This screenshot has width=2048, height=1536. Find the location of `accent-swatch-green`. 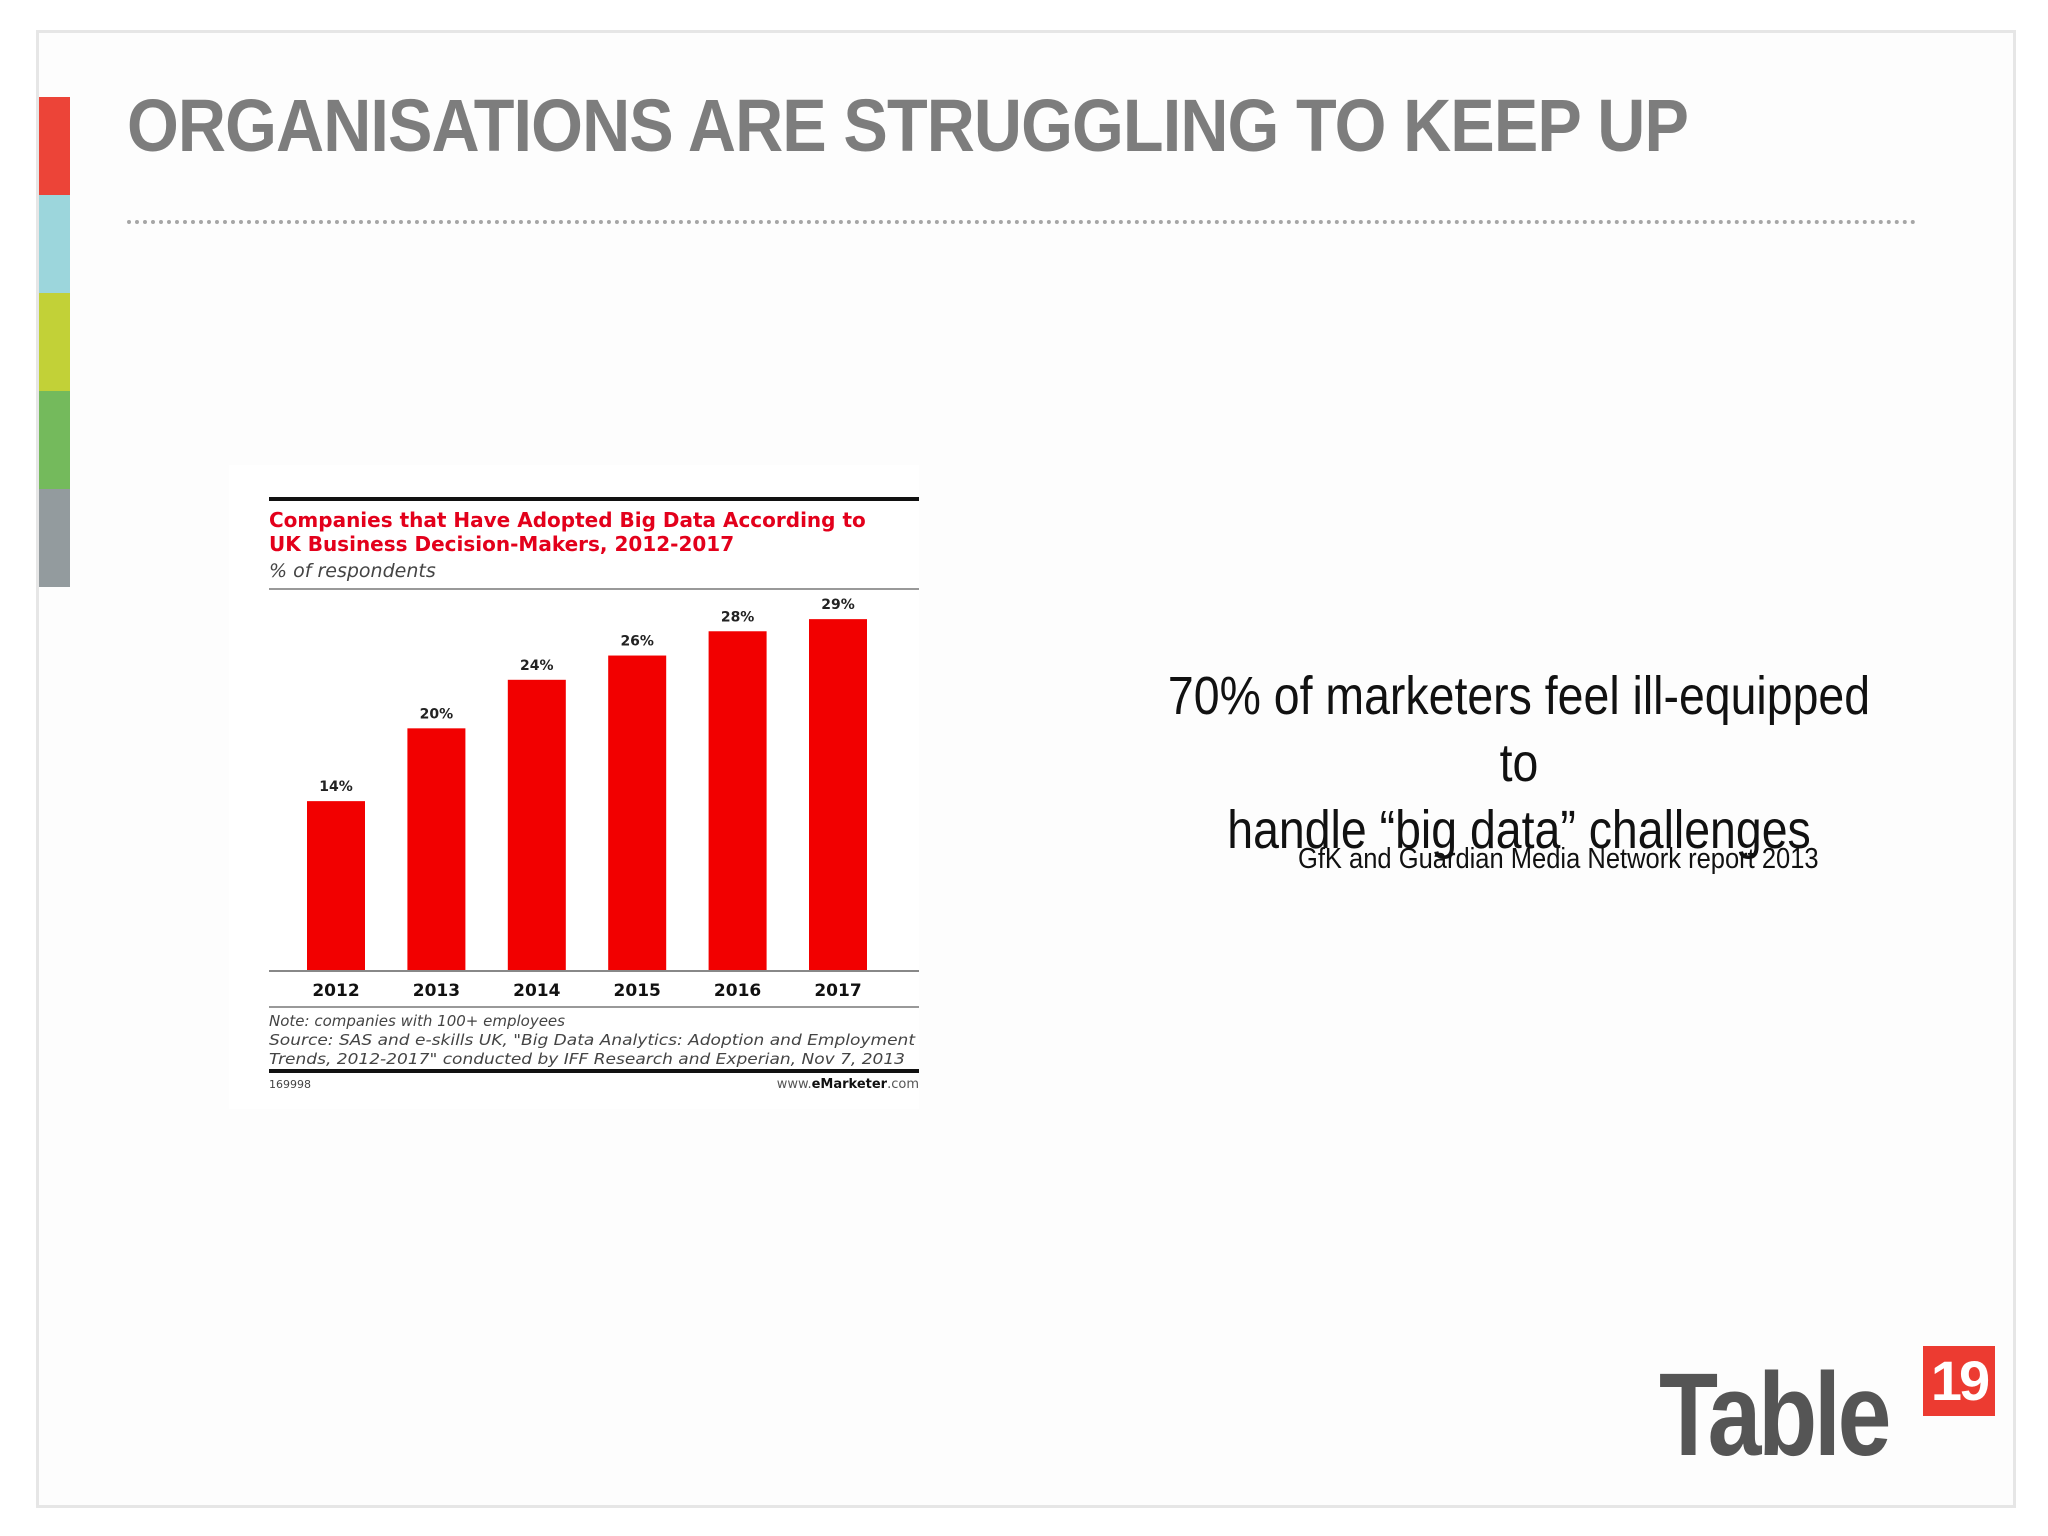

accent-swatch-green is located at coordinates (54, 440).